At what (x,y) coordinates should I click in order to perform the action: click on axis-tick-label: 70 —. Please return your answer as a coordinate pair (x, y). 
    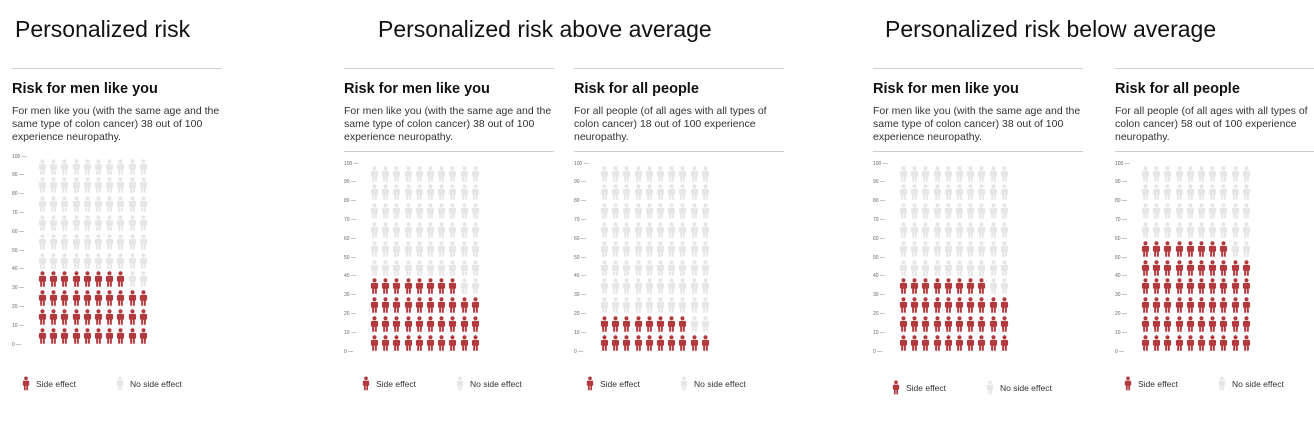
    Looking at the image, I should click on (18, 213).